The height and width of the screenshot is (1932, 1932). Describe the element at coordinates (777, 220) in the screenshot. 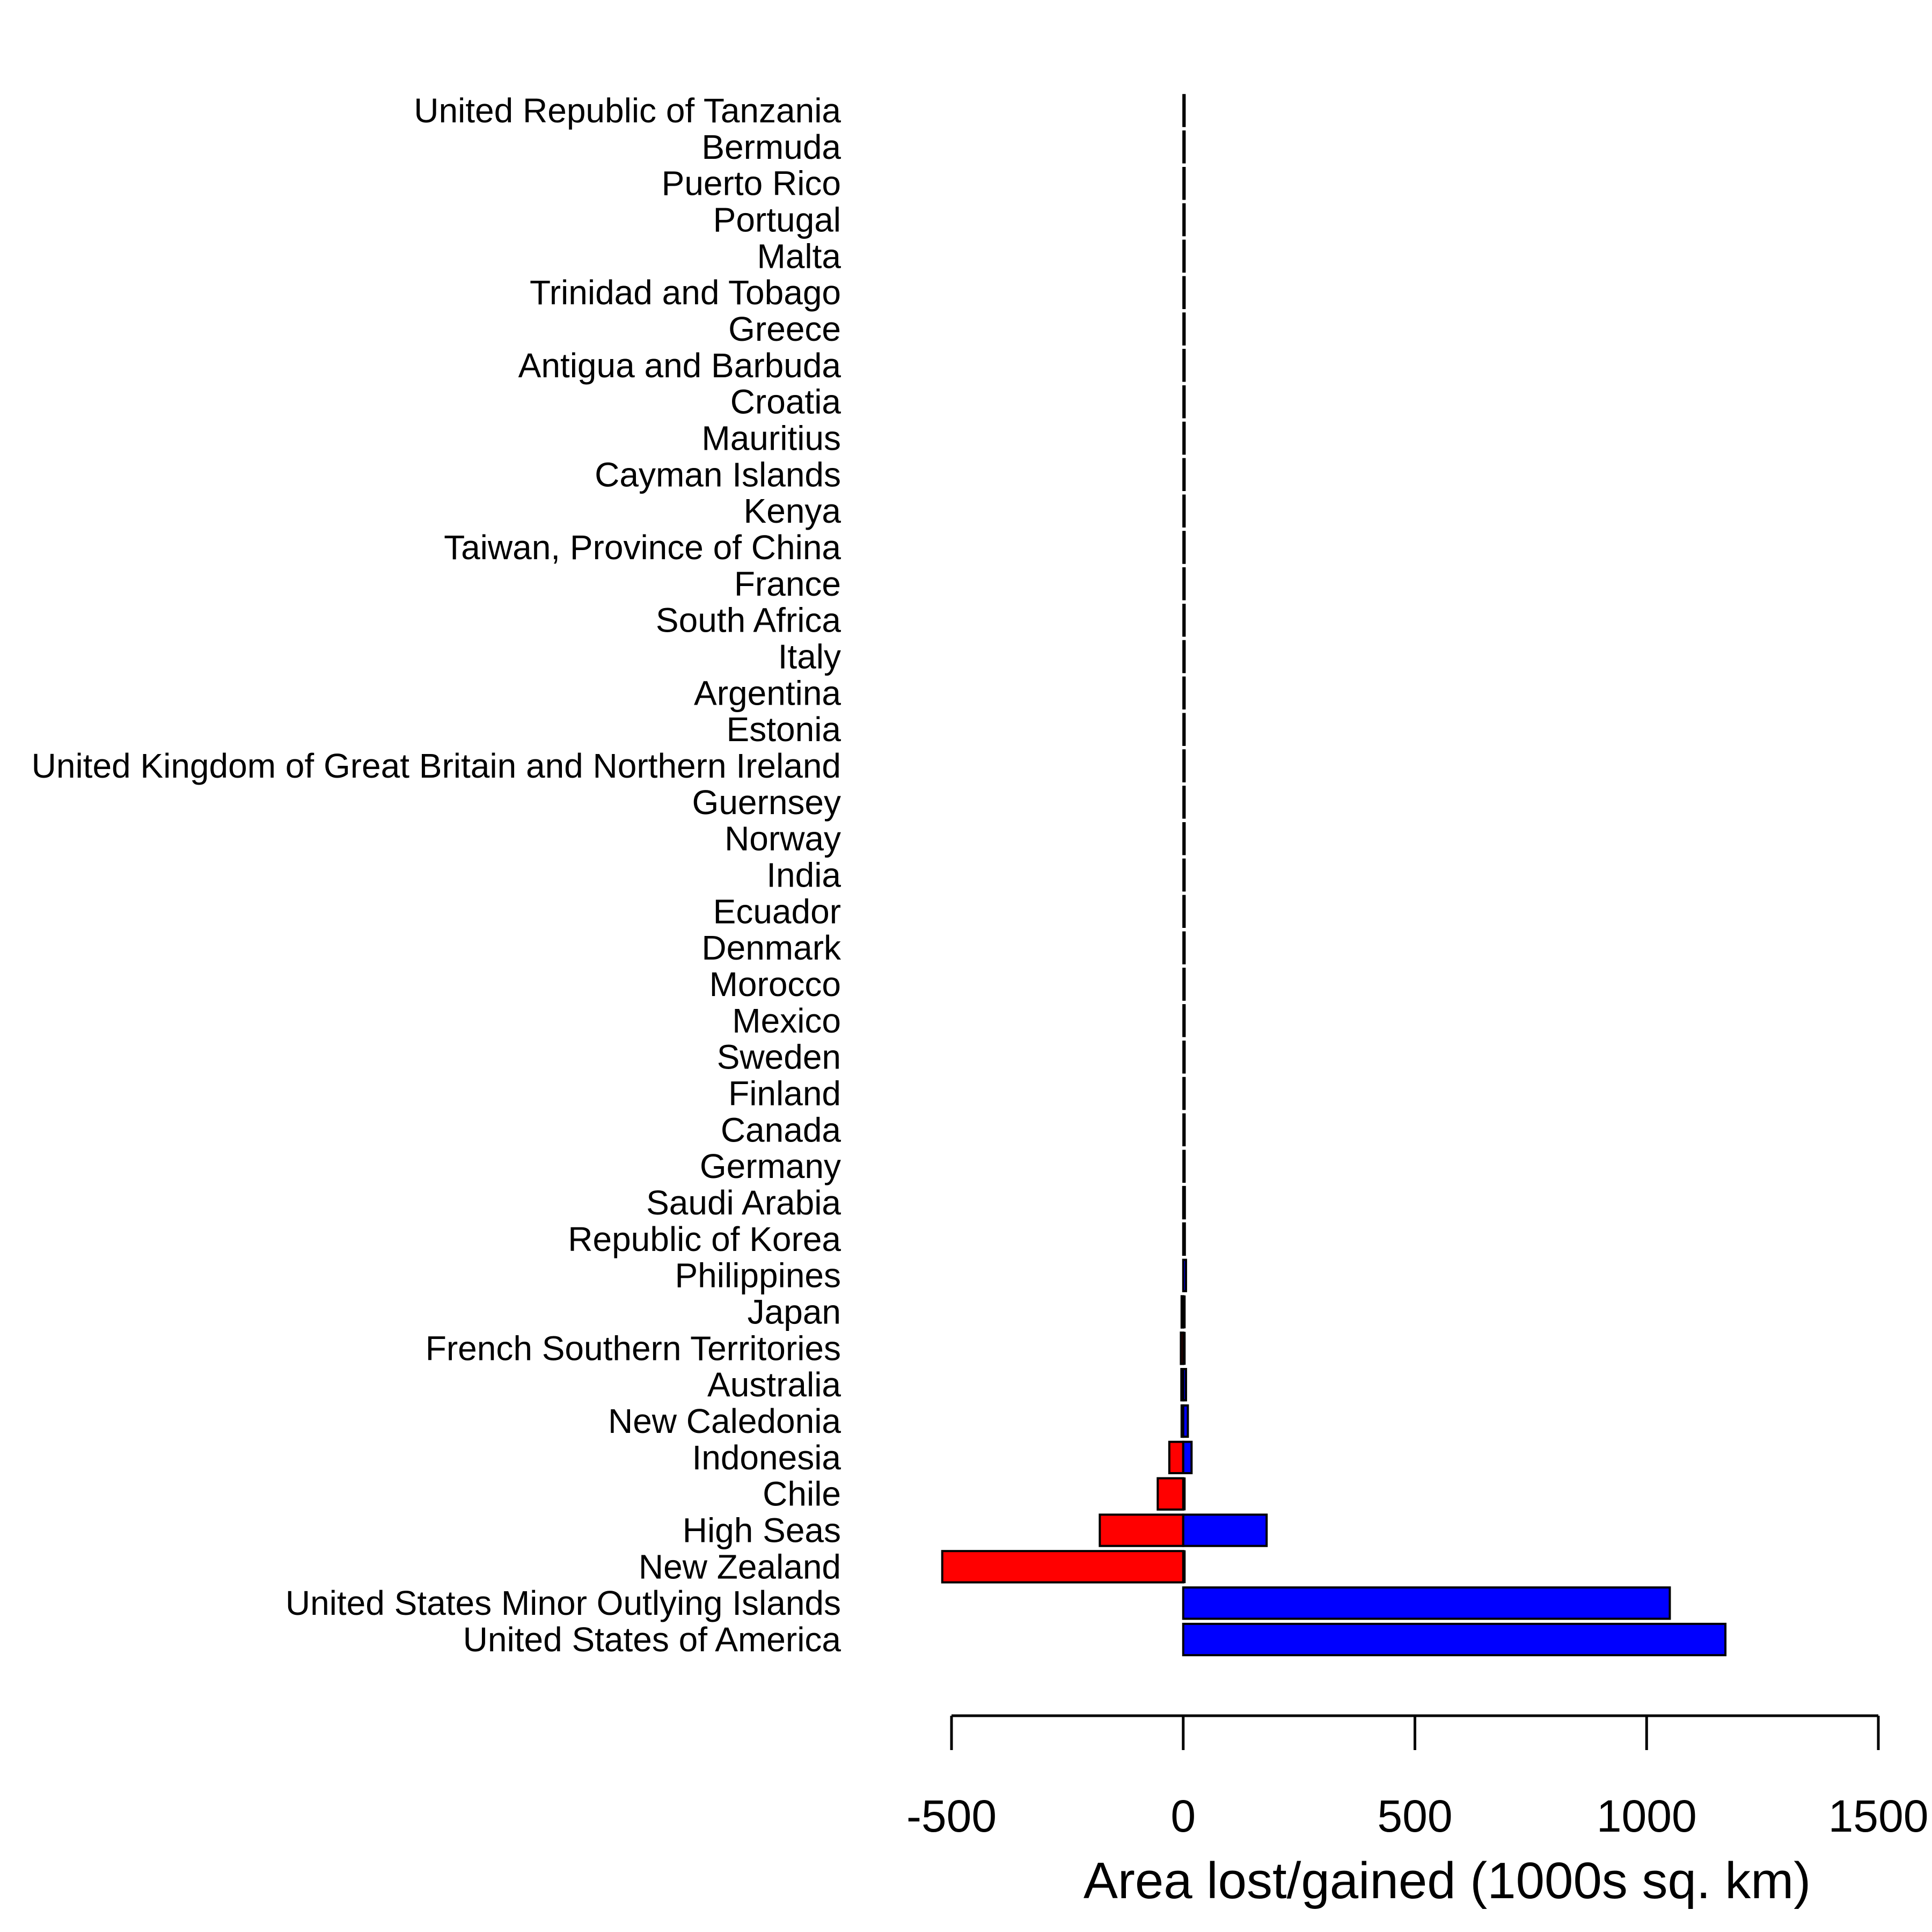

I see `category-label: Portugal` at that location.